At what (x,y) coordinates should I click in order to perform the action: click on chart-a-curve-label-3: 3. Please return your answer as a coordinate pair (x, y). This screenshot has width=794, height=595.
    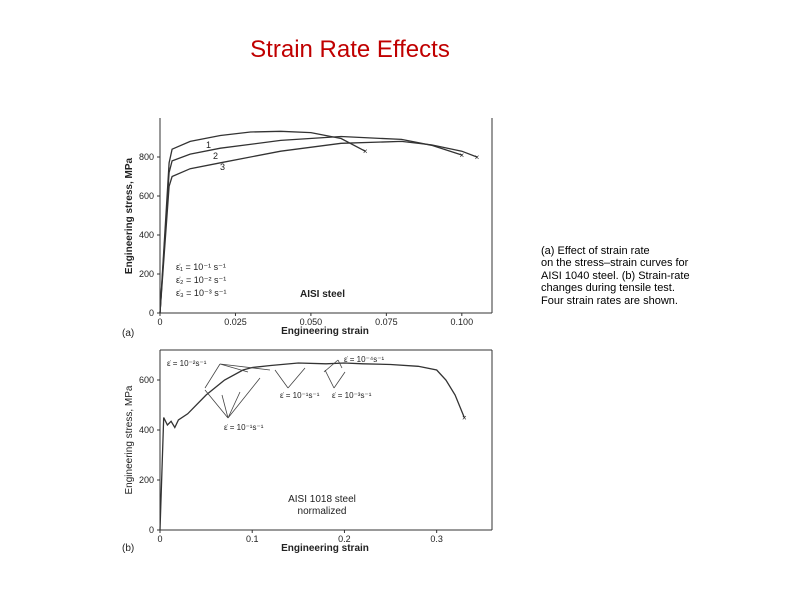
    Looking at the image, I should click on (222, 167).